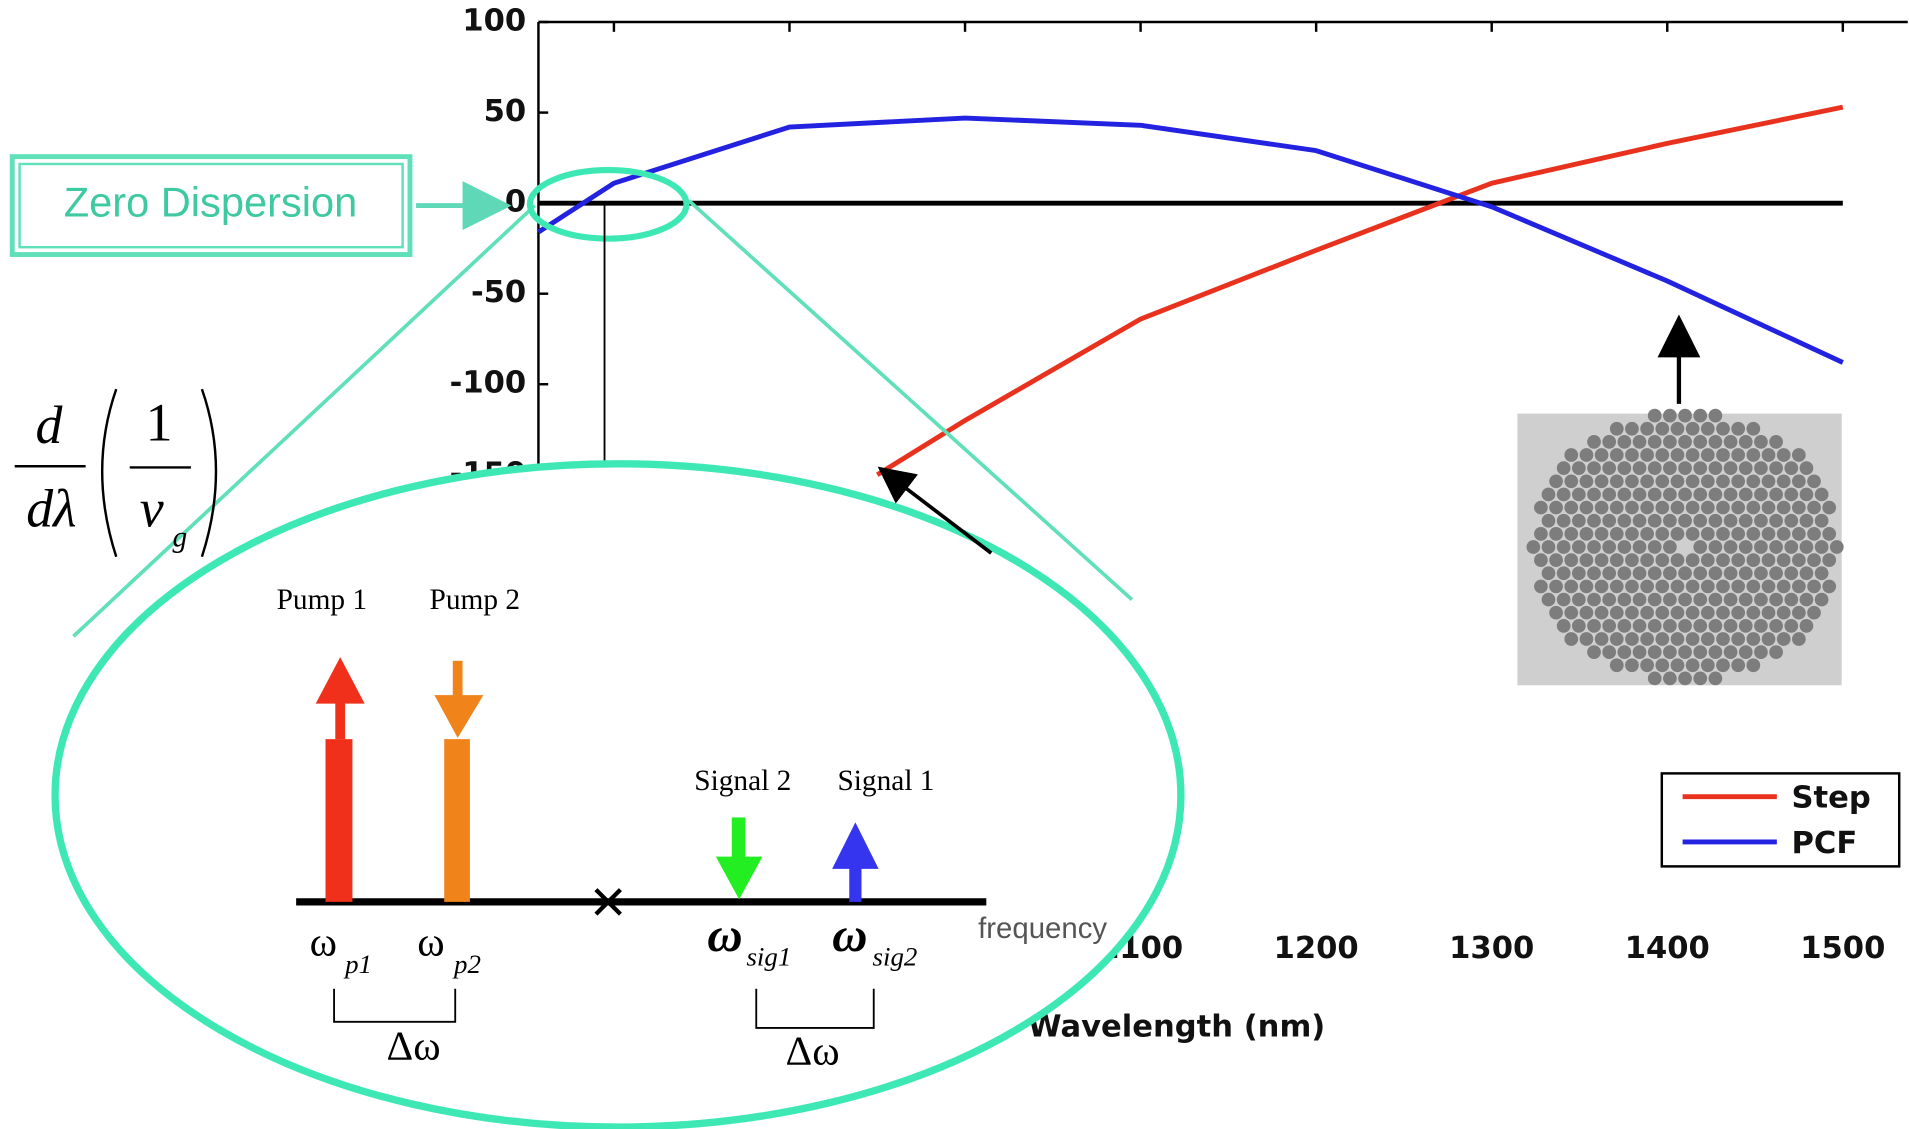  What do you see at coordinates (339, 820) in the screenshot?
I see `pump1-bar` at bounding box center [339, 820].